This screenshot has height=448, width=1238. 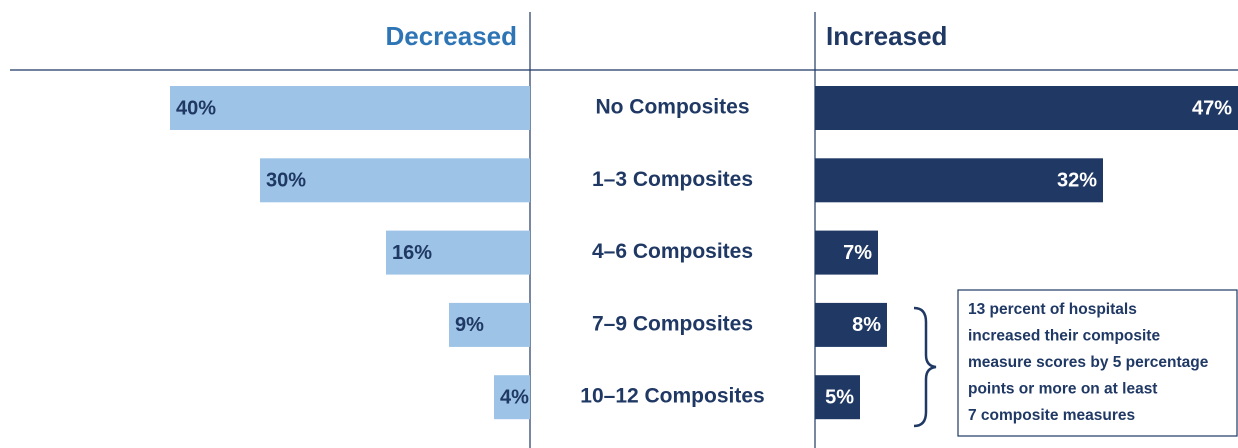 What do you see at coordinates (469, 325) in the screenshot?
I see `value-label: 9%` at bounding box center [469, 325].